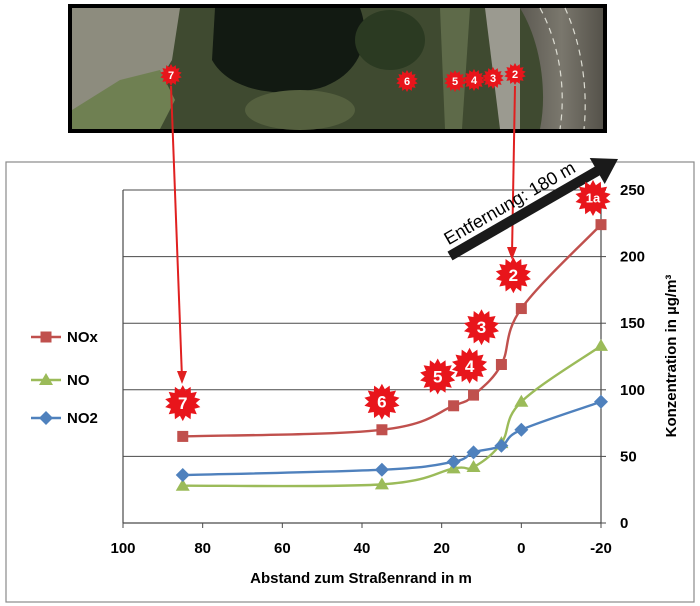 The width and height of the screenshot is (700, 606). Describe the element at coordinates (202, 548) in the screenshot. I see `x-tick-label: 80` at that location.